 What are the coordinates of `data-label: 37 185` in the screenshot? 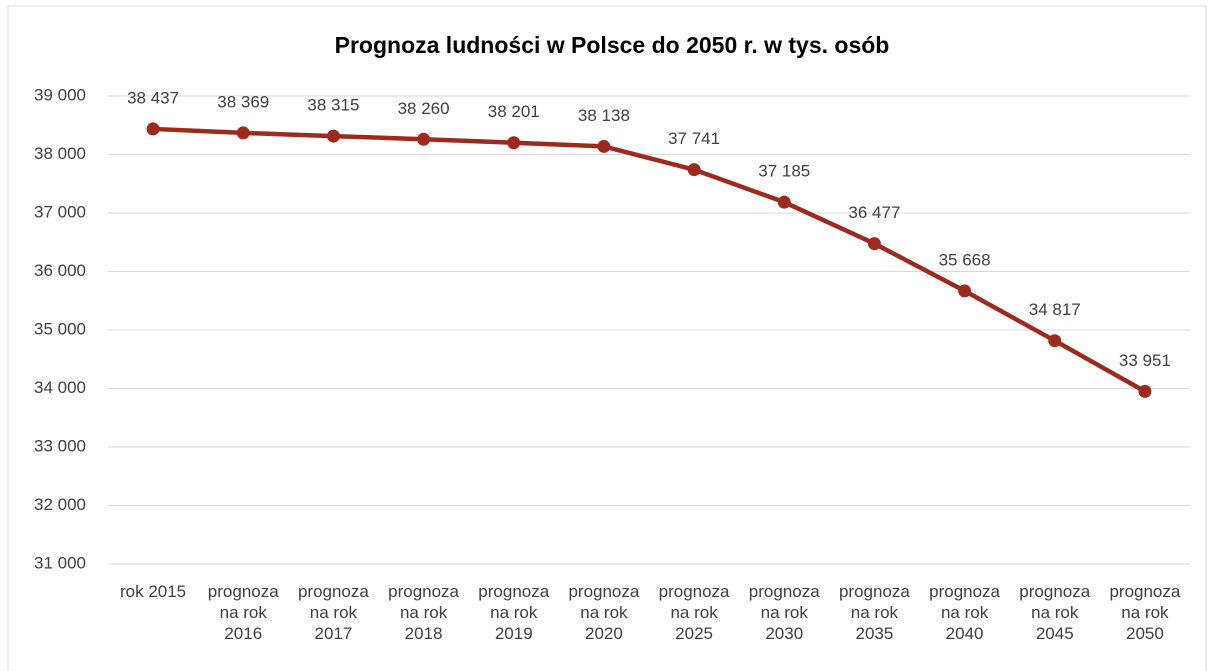 It's located at (784, 171).